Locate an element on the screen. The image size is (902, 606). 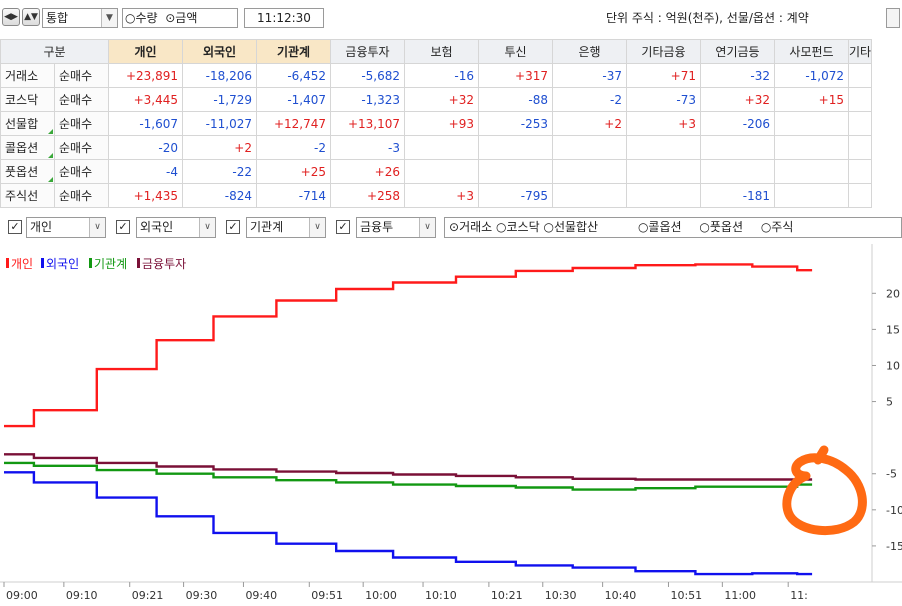
radio-call-option: ○콜옵션 is located at coordinates (659, 227).